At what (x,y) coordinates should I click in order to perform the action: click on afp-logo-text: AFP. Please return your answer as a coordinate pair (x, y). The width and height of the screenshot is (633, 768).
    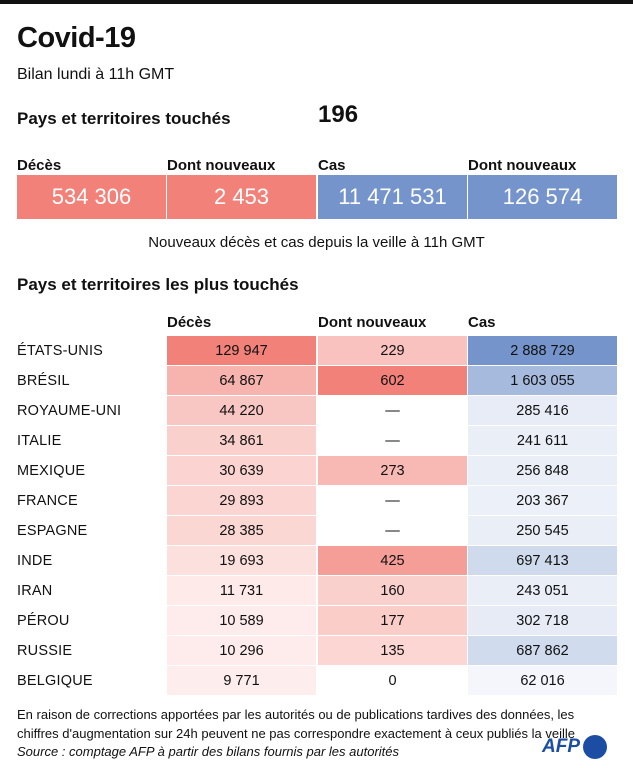
    Looking at the image, I should click on (561, 746).